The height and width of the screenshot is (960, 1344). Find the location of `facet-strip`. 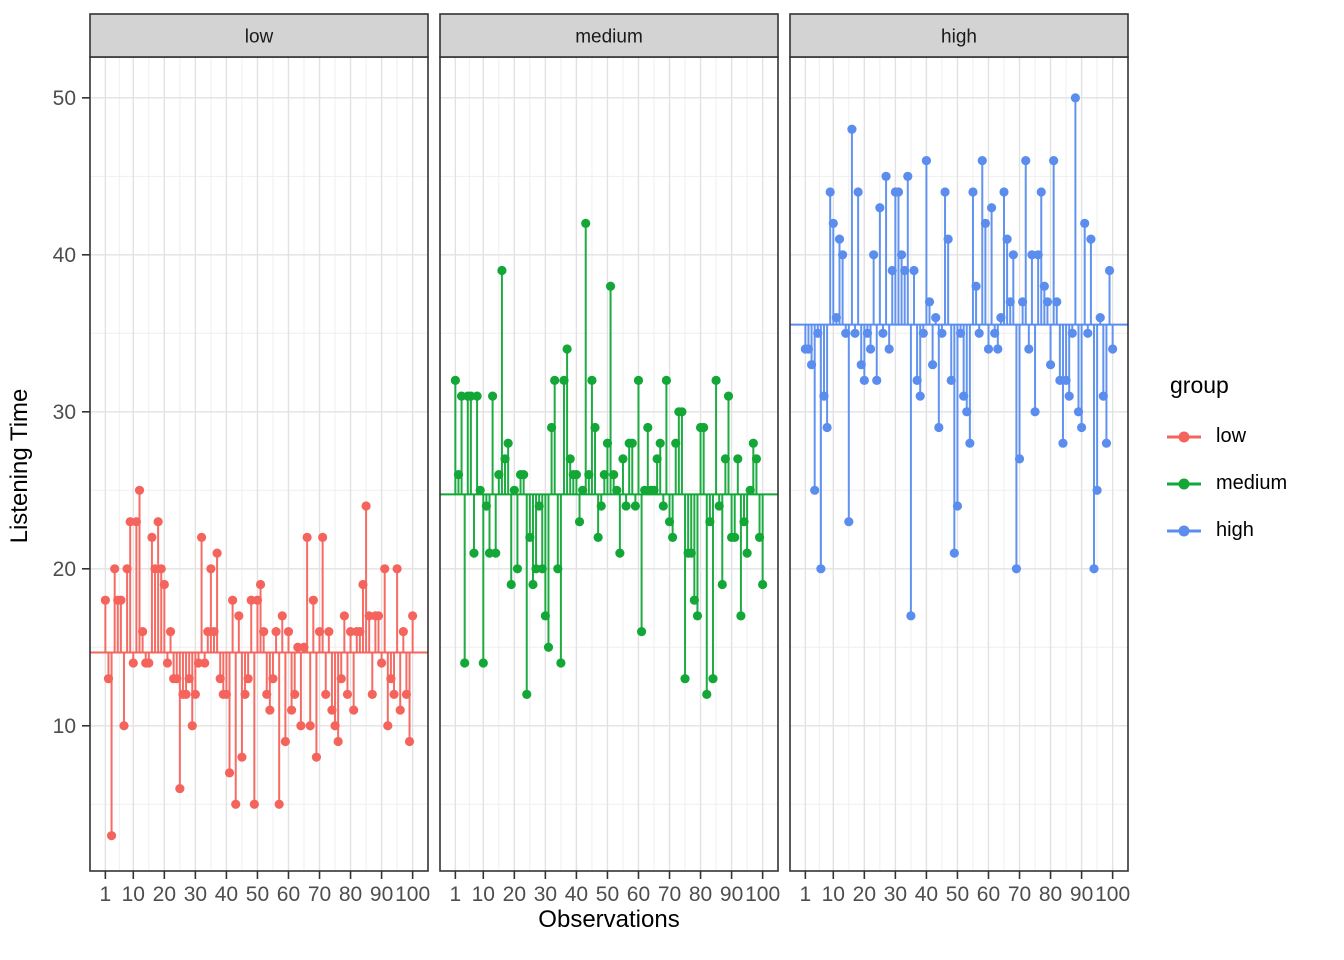

facet-strip is located at coordinates (609, 35).